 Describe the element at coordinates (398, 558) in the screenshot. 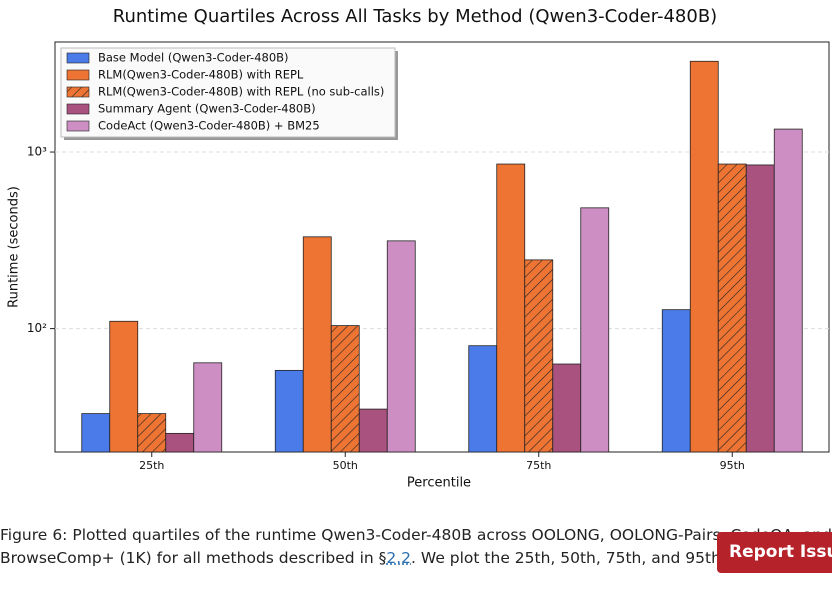

I see `section-link: 2.2` at that location.